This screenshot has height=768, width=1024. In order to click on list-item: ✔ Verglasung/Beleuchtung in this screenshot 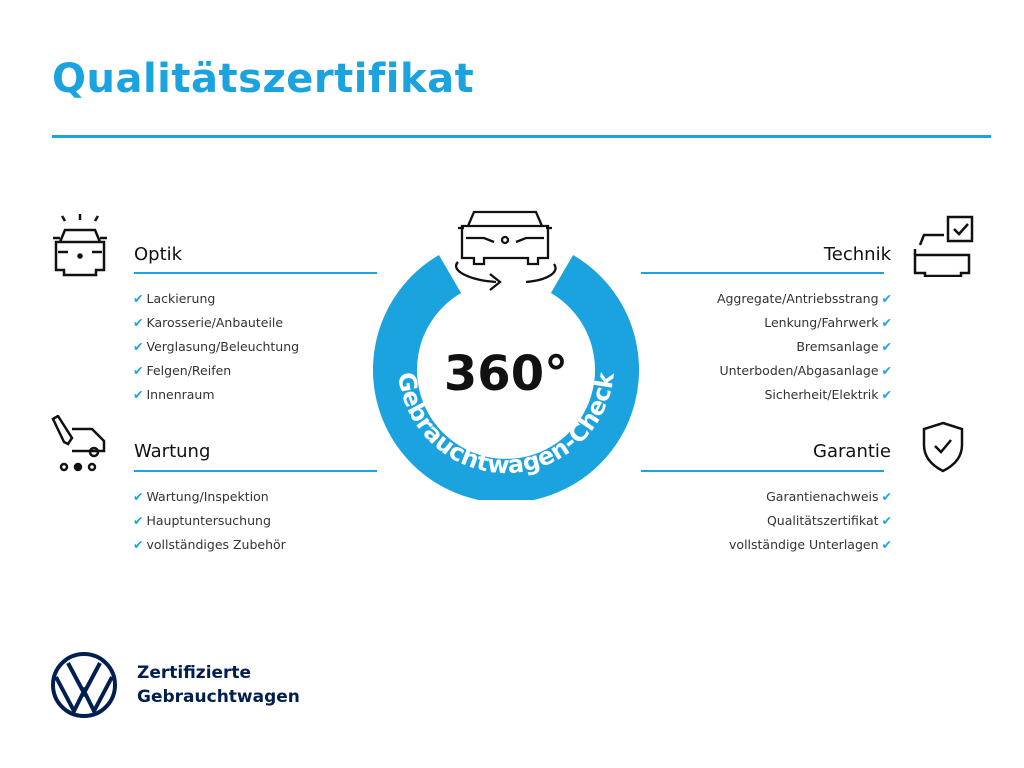, I will do `click(216, 346)`.